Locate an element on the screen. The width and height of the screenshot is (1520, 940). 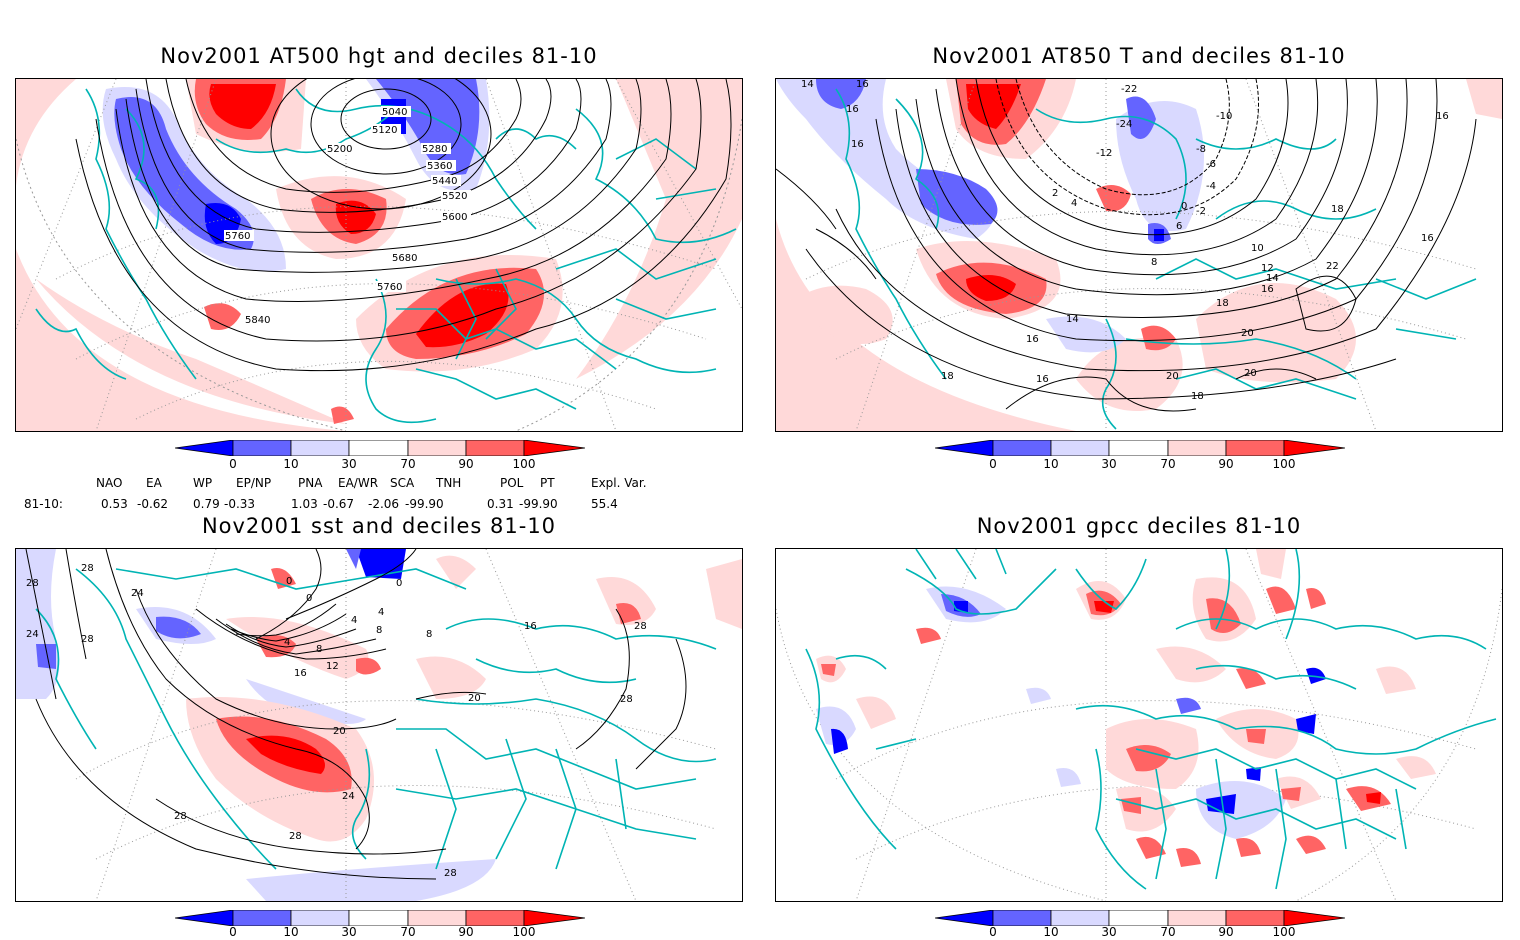
panel-title-hgt500: Nov2001 AT500 hgt and deciles 81-10 is located at coordinates (379, 56).